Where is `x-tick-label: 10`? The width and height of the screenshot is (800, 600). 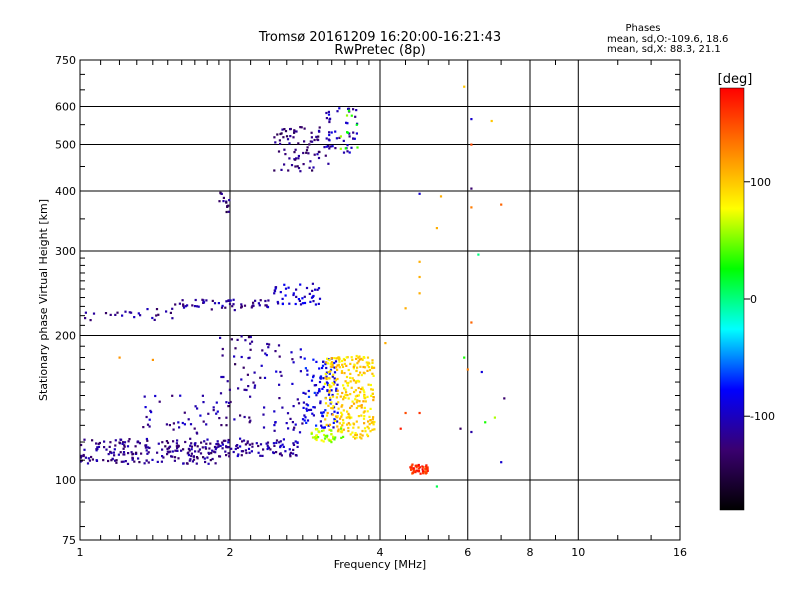
x-tick-label: 10 is located at coordinates (578, 552).